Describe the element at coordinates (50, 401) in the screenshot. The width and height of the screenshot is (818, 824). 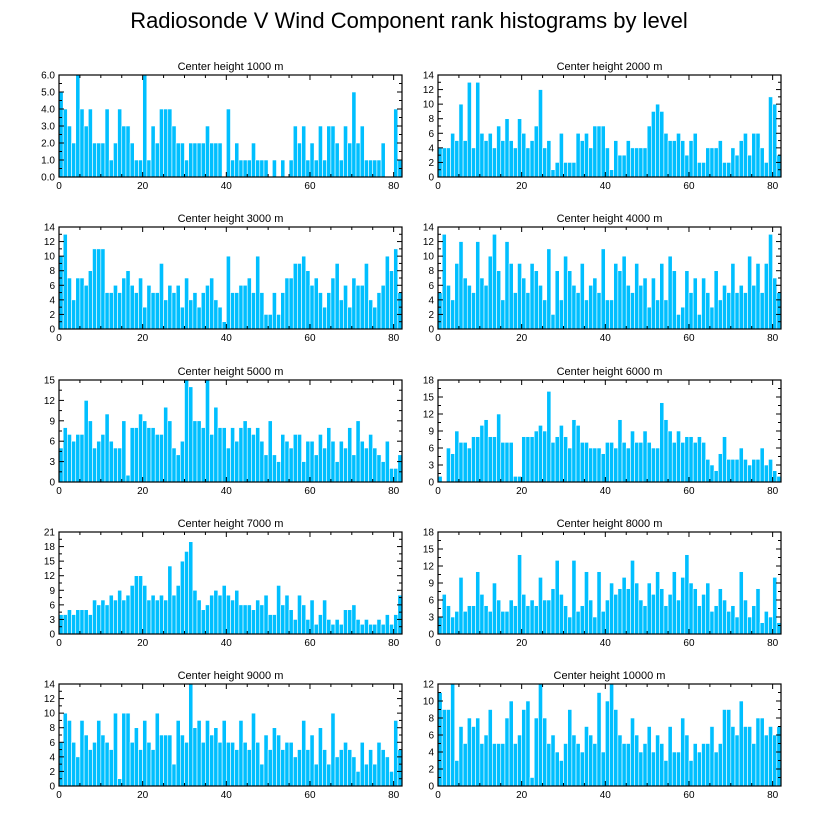
I see `y-tick-label: 12` at that location.